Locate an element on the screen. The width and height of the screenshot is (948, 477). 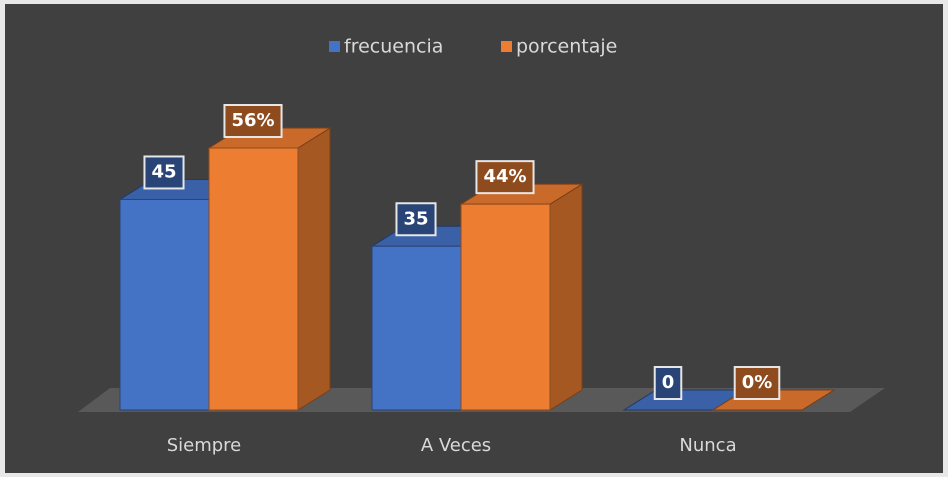
data-label: 56% is located at coordinates (252, 120).